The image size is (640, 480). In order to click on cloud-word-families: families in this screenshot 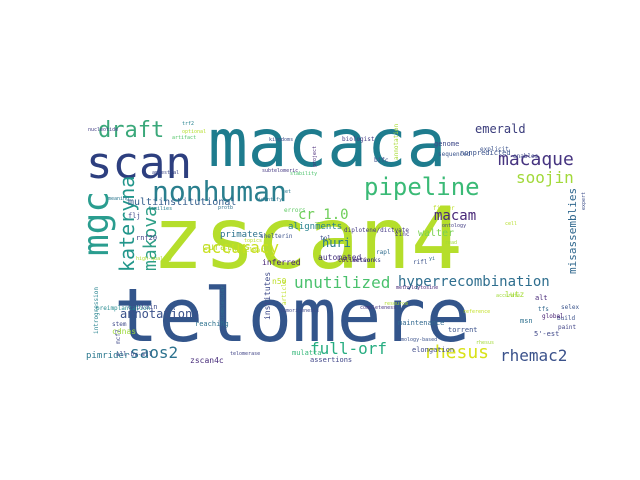, I will do `click(160, 209)`.